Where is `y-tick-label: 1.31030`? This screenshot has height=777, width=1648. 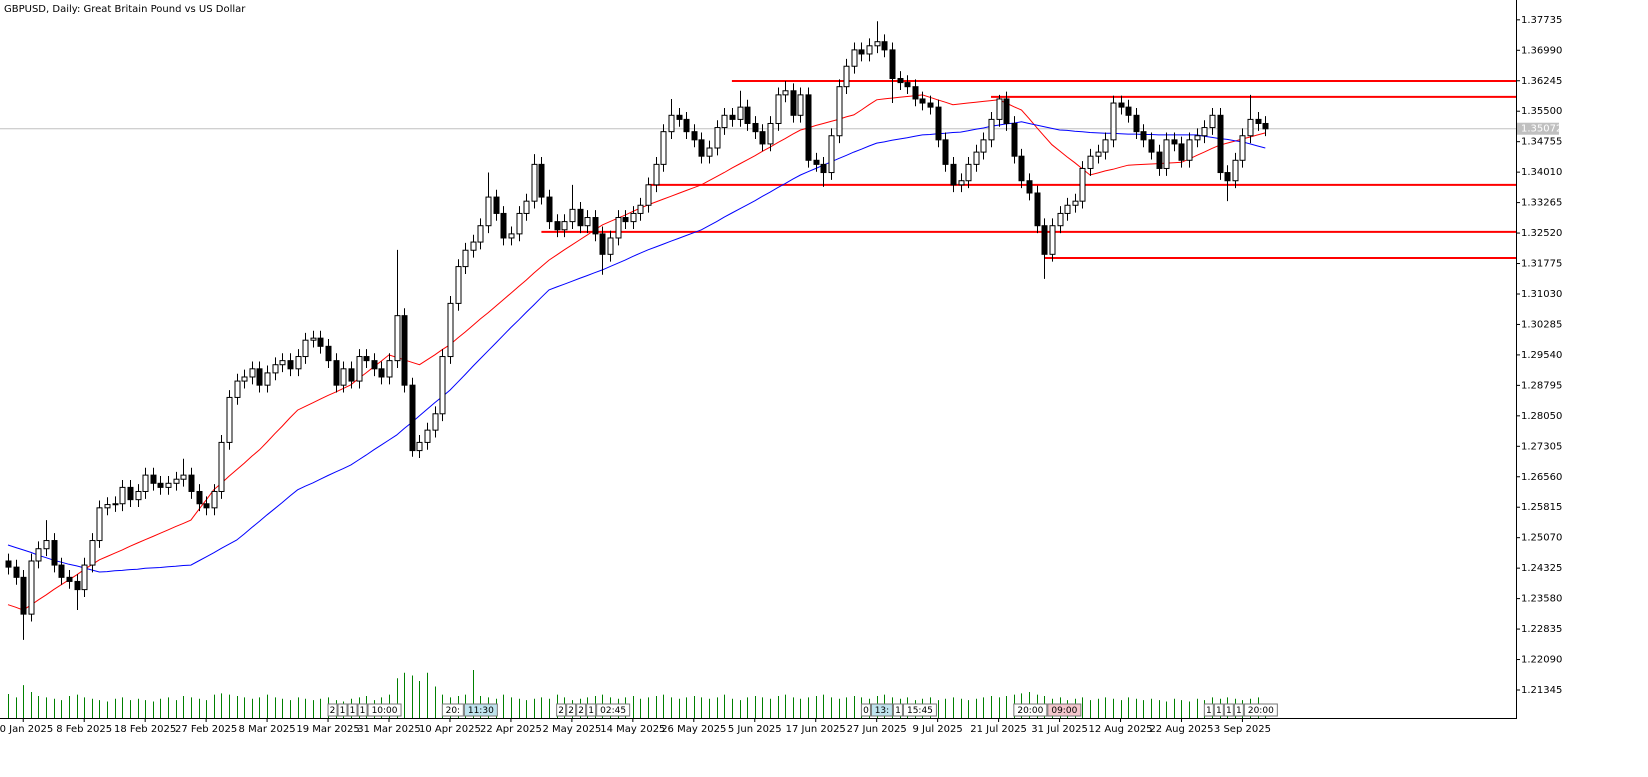 y-tick-label: 1.31030 is located at coordinates (1541, 294).